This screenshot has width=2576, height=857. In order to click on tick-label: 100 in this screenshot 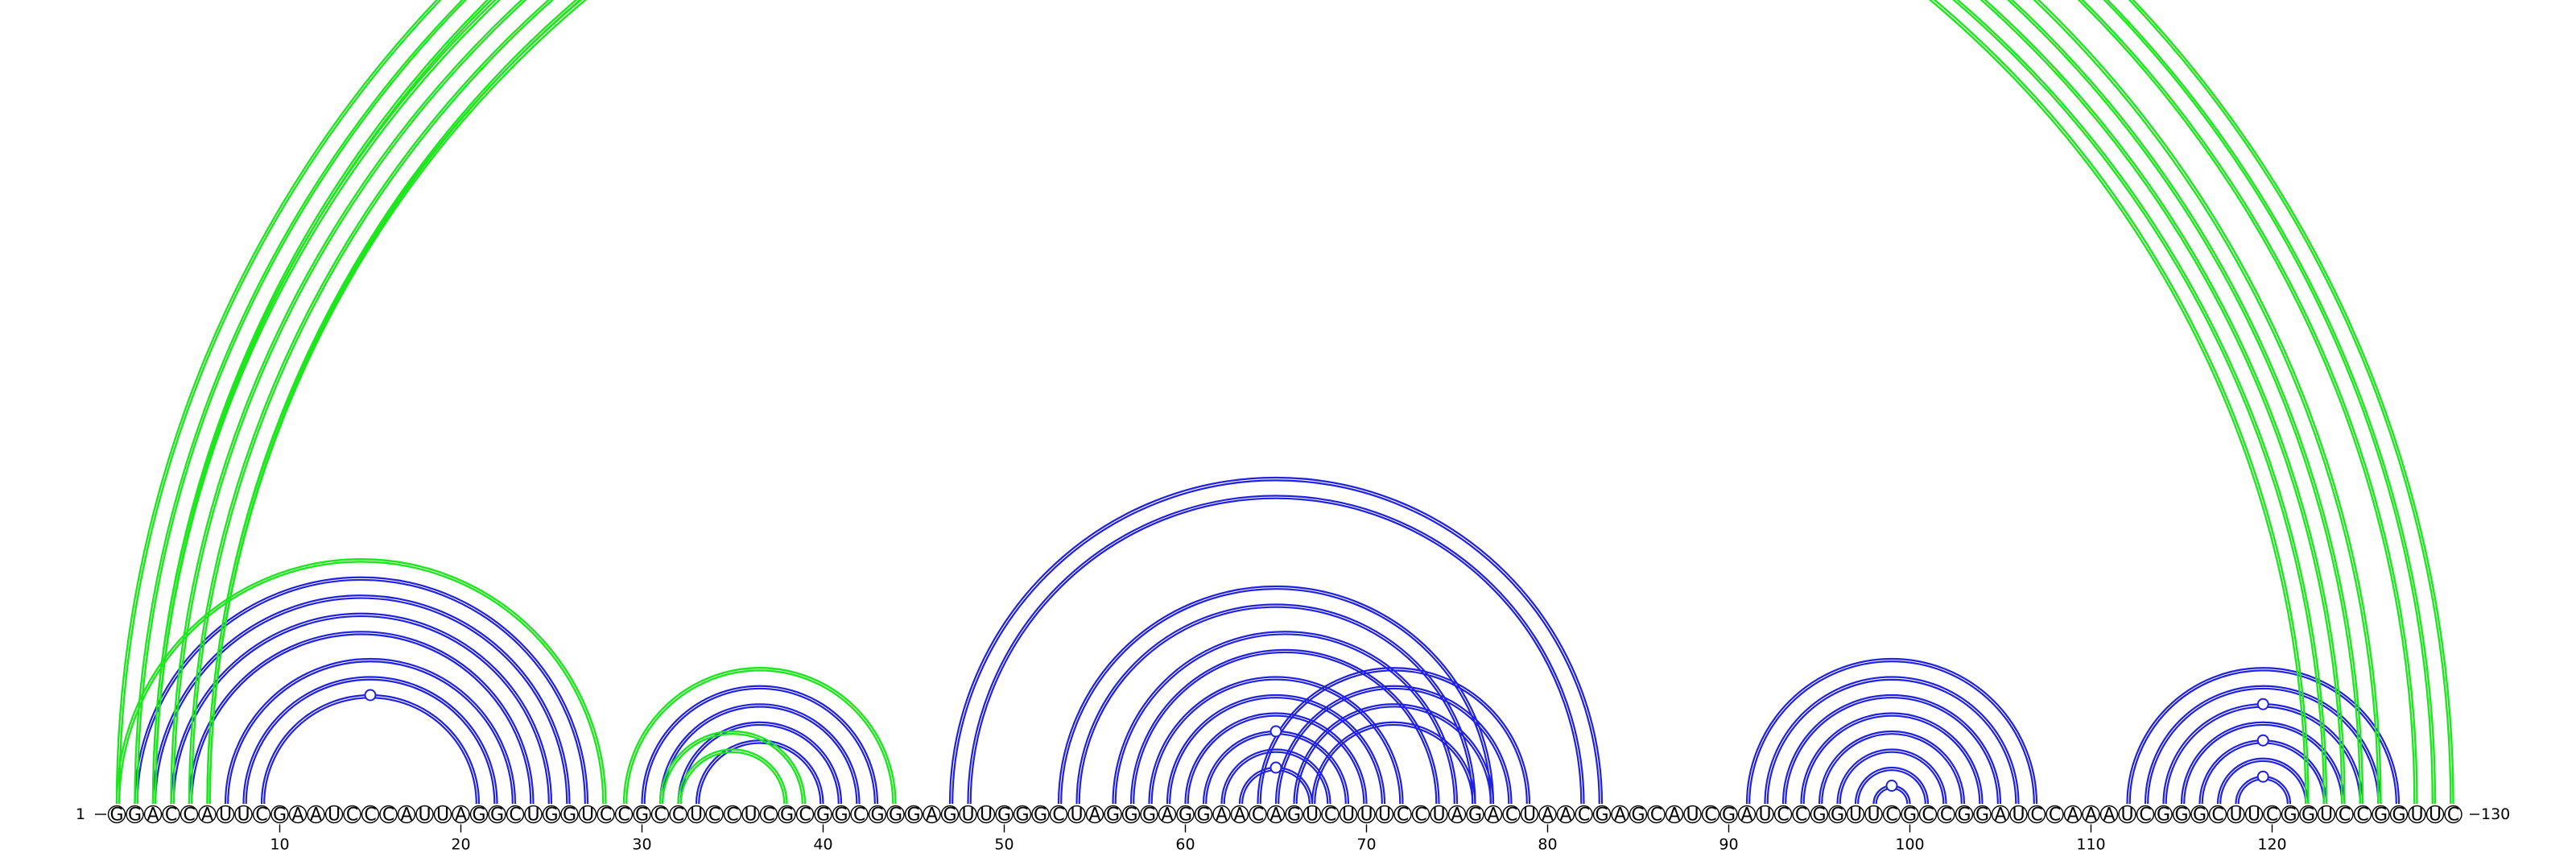, I will do `click(1909, 845)`.